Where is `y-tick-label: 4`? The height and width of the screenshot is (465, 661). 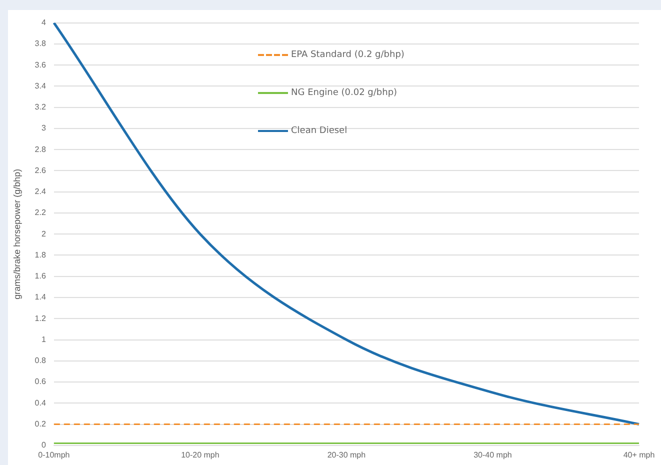
y-tick-label: 4 is located at coordinates (43, 23).